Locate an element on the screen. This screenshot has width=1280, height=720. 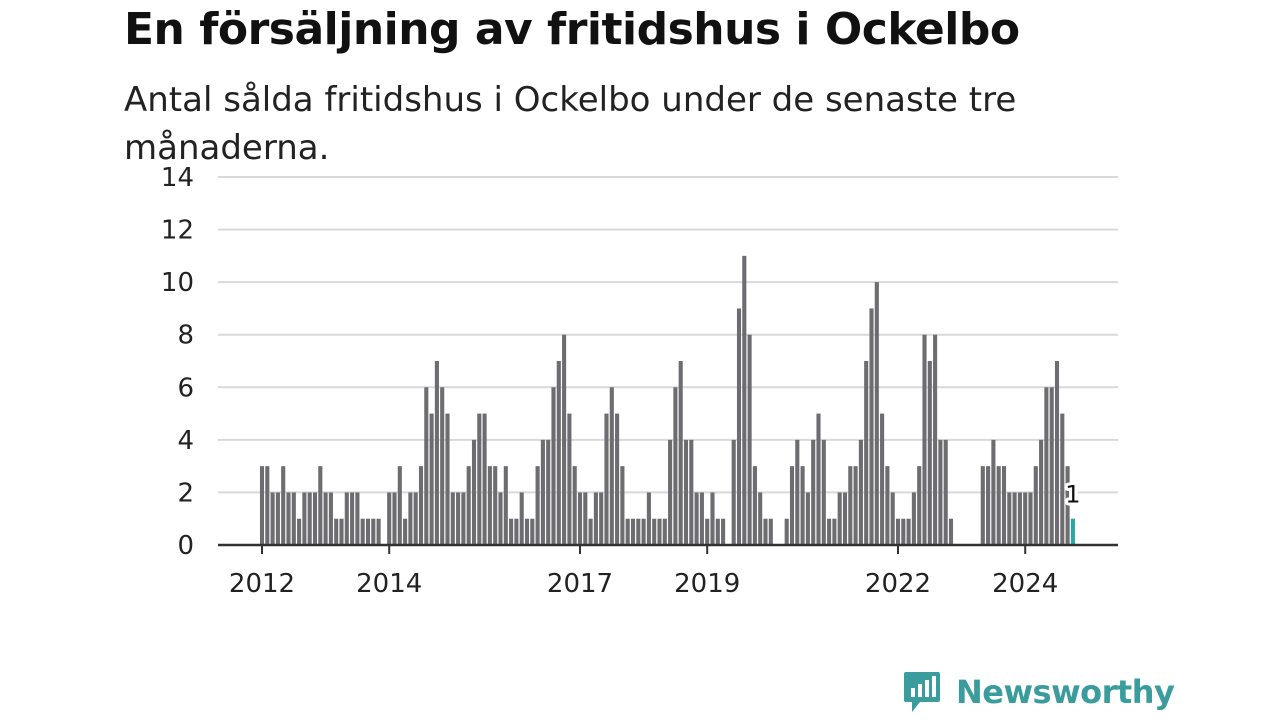
latest-value-label: 1 is located at coordinates (1072, 495).